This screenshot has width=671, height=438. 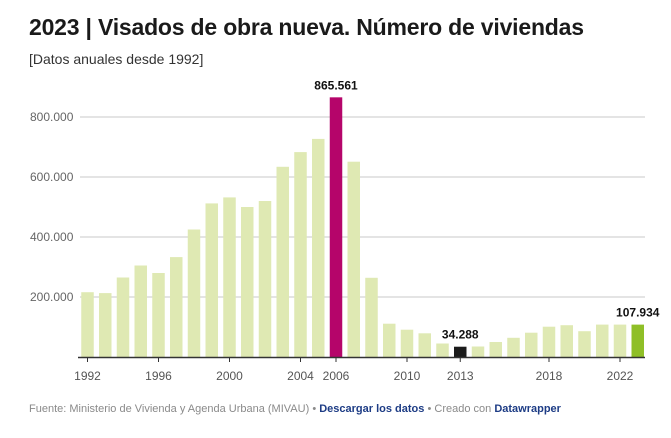 I want to click on bar-1996, so click(x=158, y=315).